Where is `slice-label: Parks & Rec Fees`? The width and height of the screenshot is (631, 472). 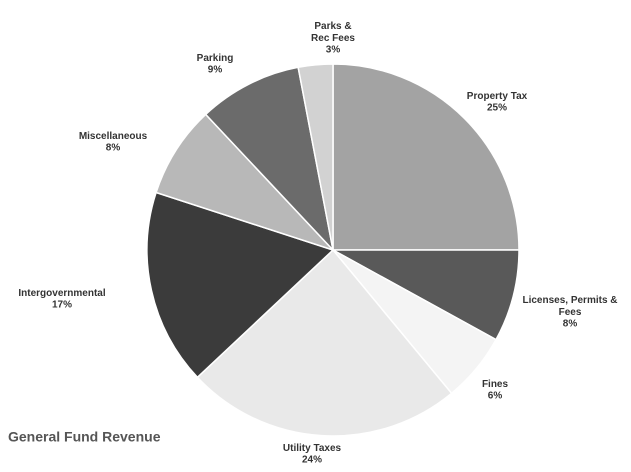 slice-label: Parks & Rec Fees is located at coordinates (333, 32).